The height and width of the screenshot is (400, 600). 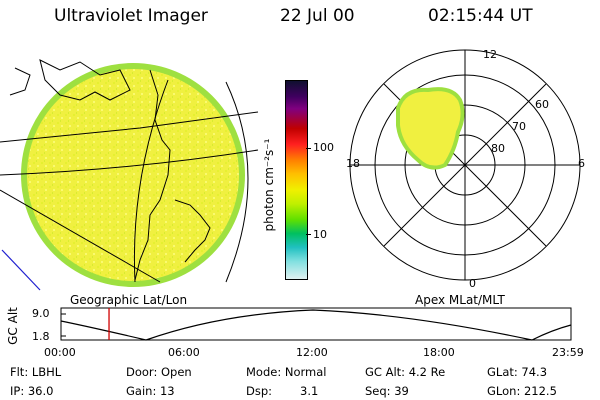 I want to click on orbit-altitude-timeline, so click(x=316, y=324).